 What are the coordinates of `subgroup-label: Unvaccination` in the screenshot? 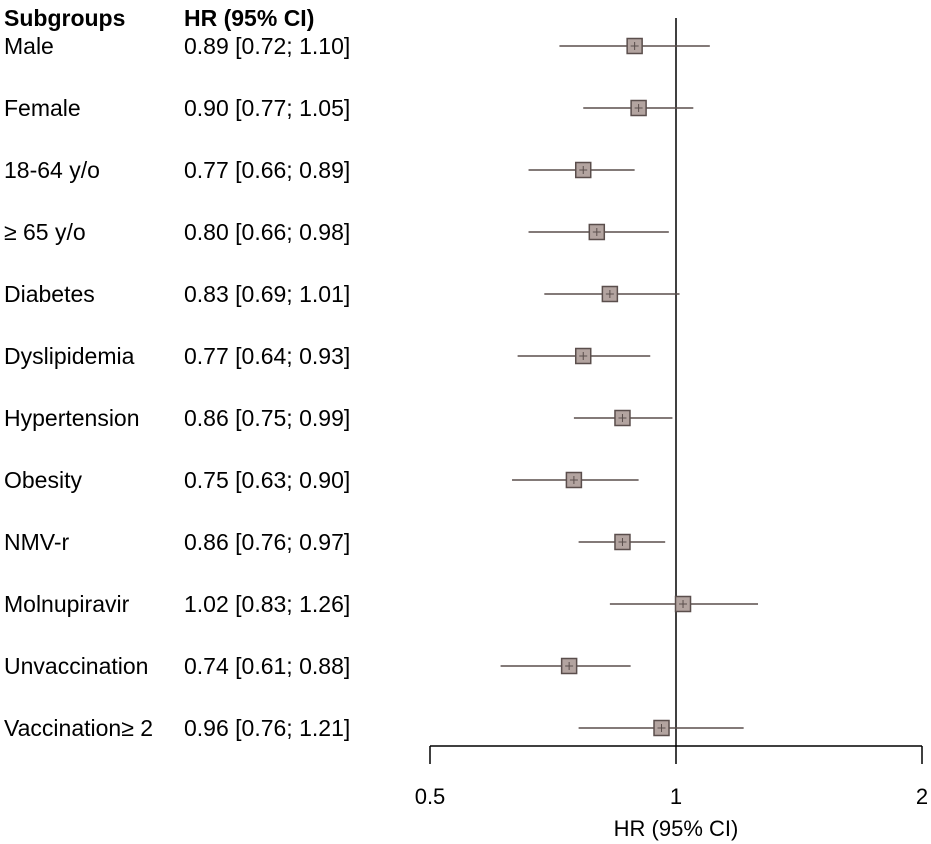 It's located at (76, 666).